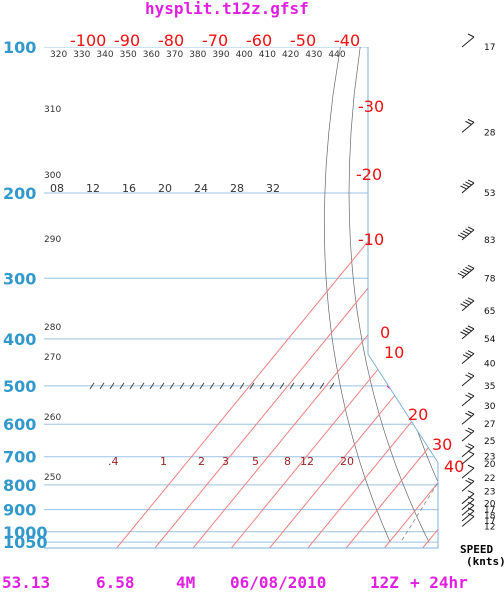 The width and height of the screenshot is (504, 592). Describe the element at coordinates (174, 55) in the screenshot. I see `theta-label: 370` at that location.